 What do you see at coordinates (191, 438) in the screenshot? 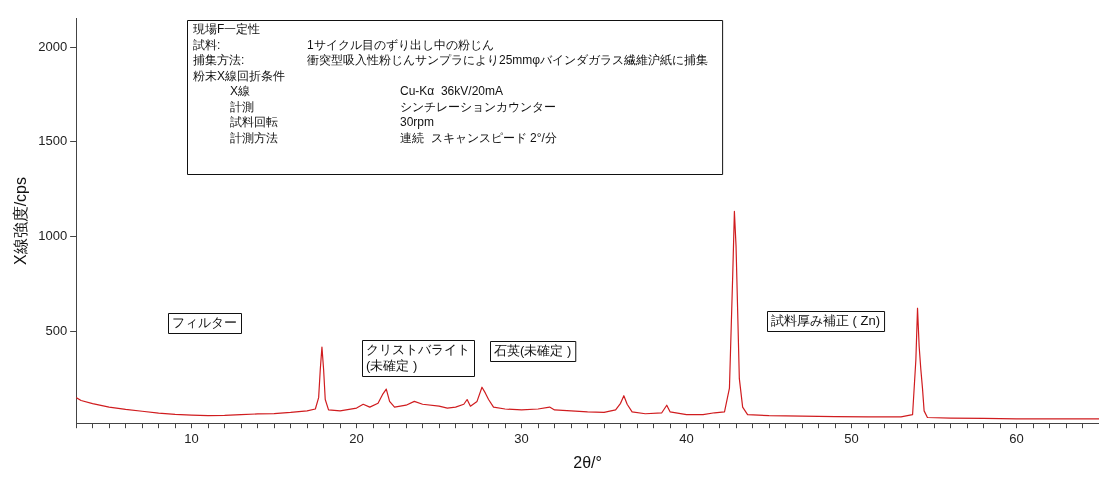
I see `x-tick-label: 10` at bounding box center [191, 438].